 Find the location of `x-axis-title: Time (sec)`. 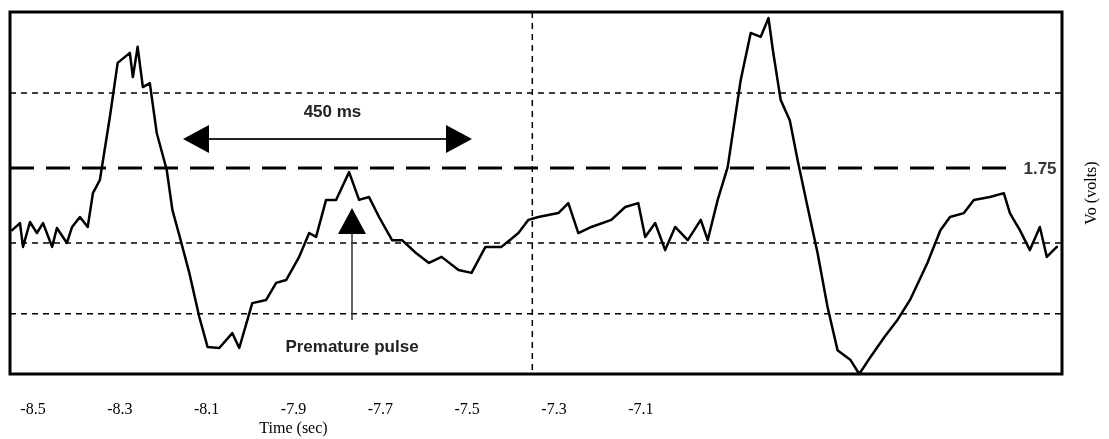

x-axis-title: Time (sec) is located at coordinates (293, 428).